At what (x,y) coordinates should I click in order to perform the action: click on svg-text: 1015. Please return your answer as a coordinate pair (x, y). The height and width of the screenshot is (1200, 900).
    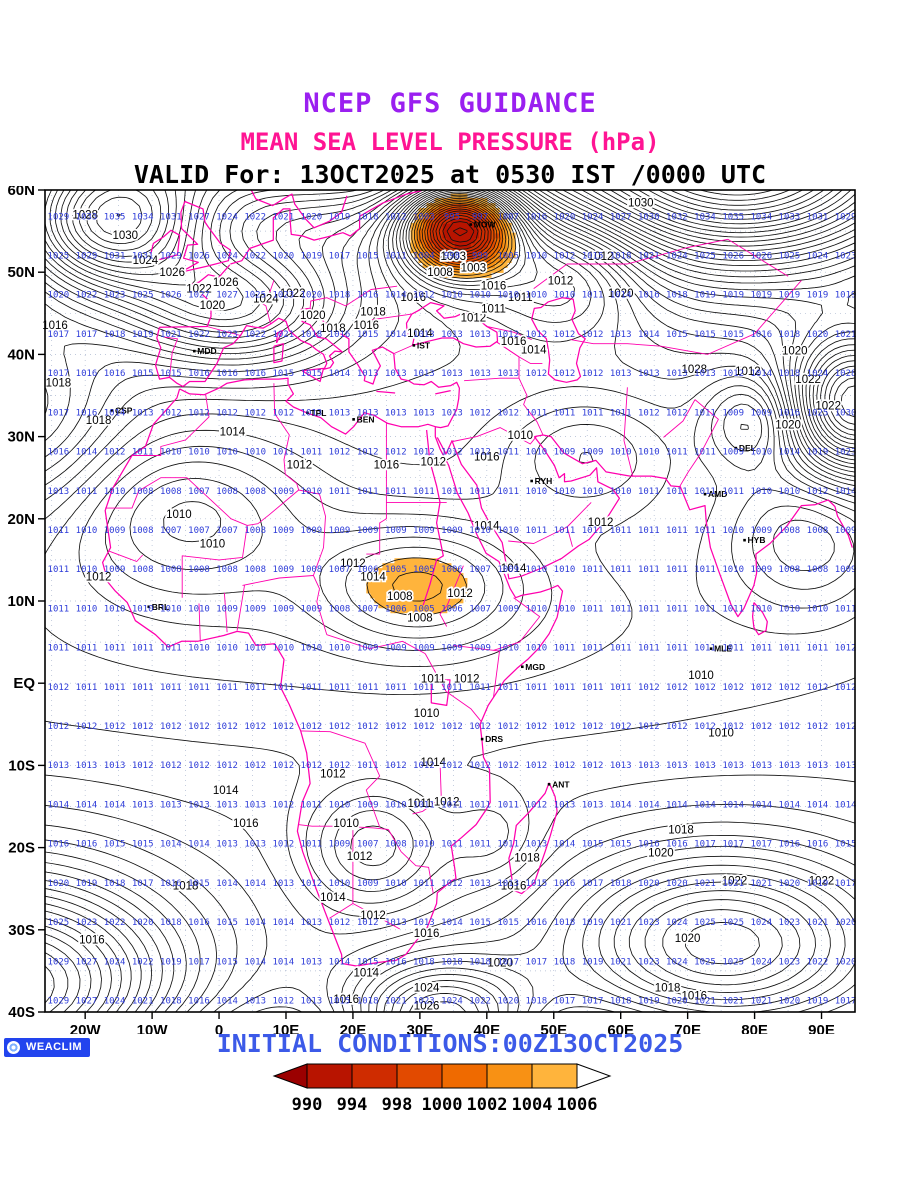
    Looking at the image, I should click on (143, 845).